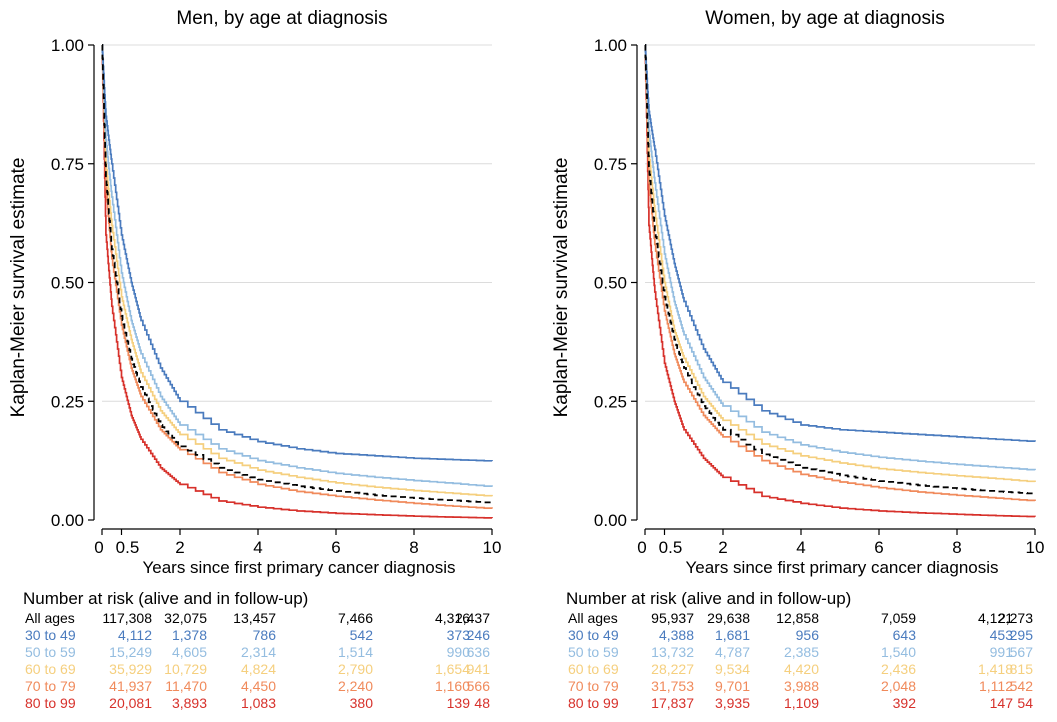 This screenshot has height=722, width=1057. Describe the element at coordinates (258, 703) in the screenshot. I see `risk-value: 1,083` at that location.